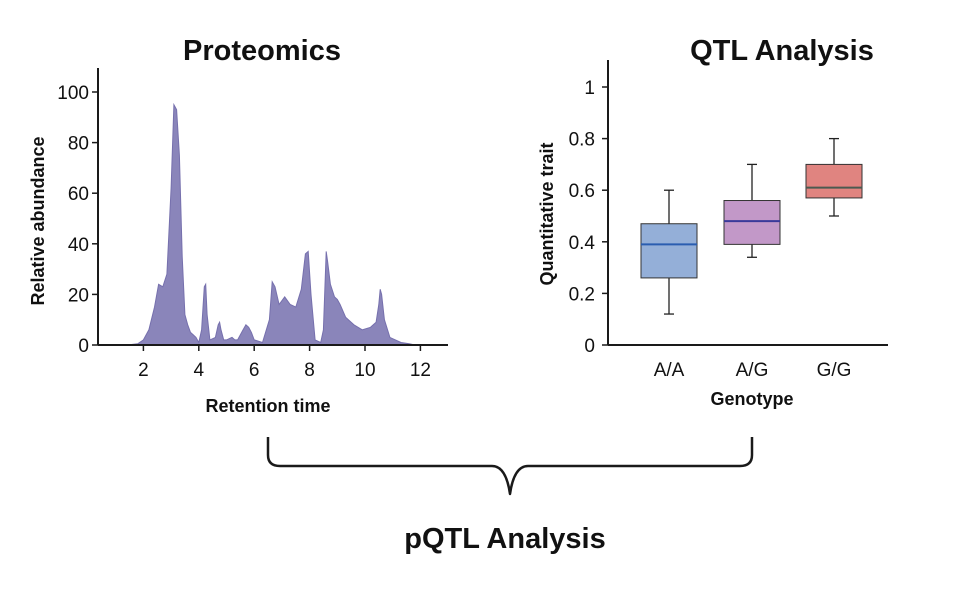  I want to click on proteomics-title: Proteomics, so click(262, 51).